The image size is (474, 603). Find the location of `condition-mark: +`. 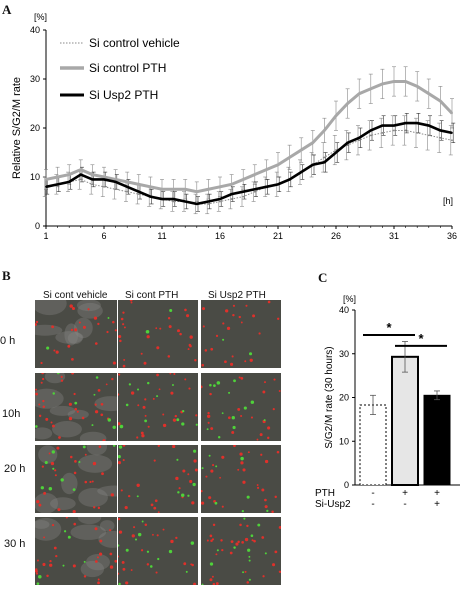

condition-mark: + is located at coordinates (405, 493).